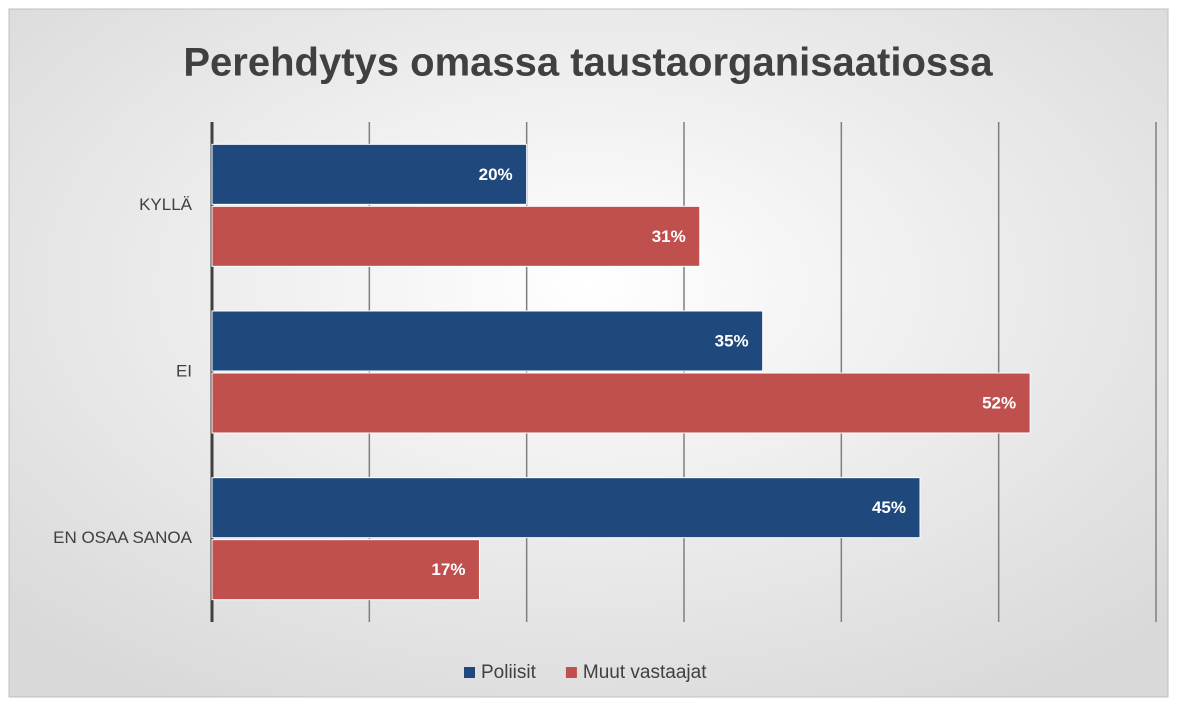 The image size is (1177, 706). What do you see at coordinates (645, 672) in the screenshot?
I see `legend-label: Muut vastaajat` at bounding box center [645, 672].